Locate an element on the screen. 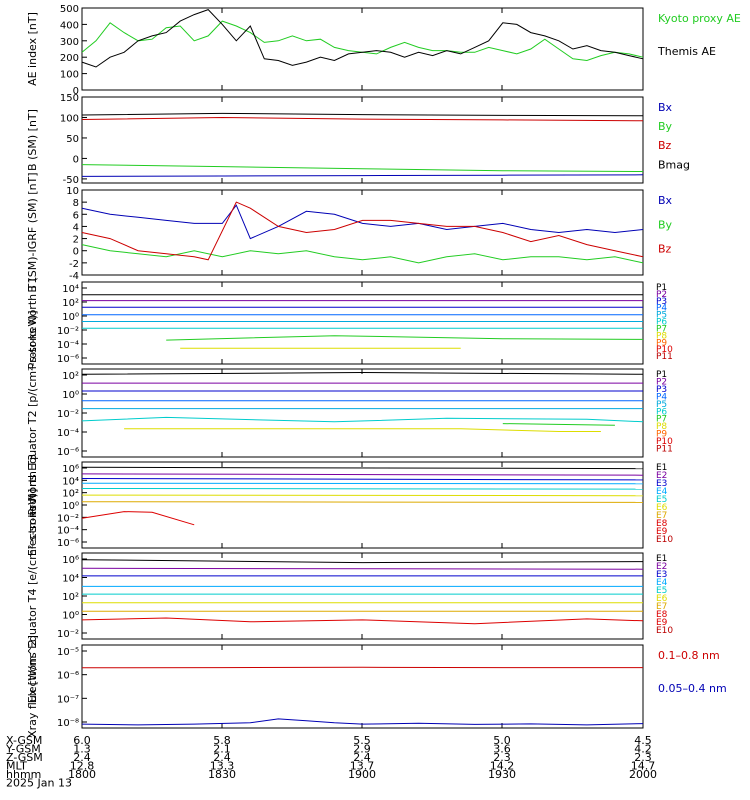 The image size is (750, 800). ephemeris-row-label: MLT is located at coordinates (16, 766).